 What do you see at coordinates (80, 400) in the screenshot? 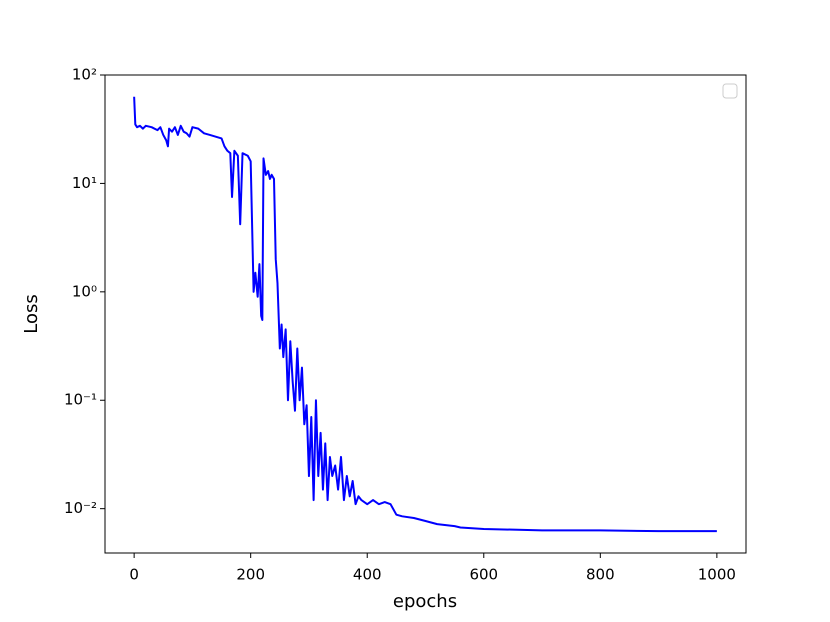
I see `y-tick-label: 10⁻¹` at bounding box center [80, 400].